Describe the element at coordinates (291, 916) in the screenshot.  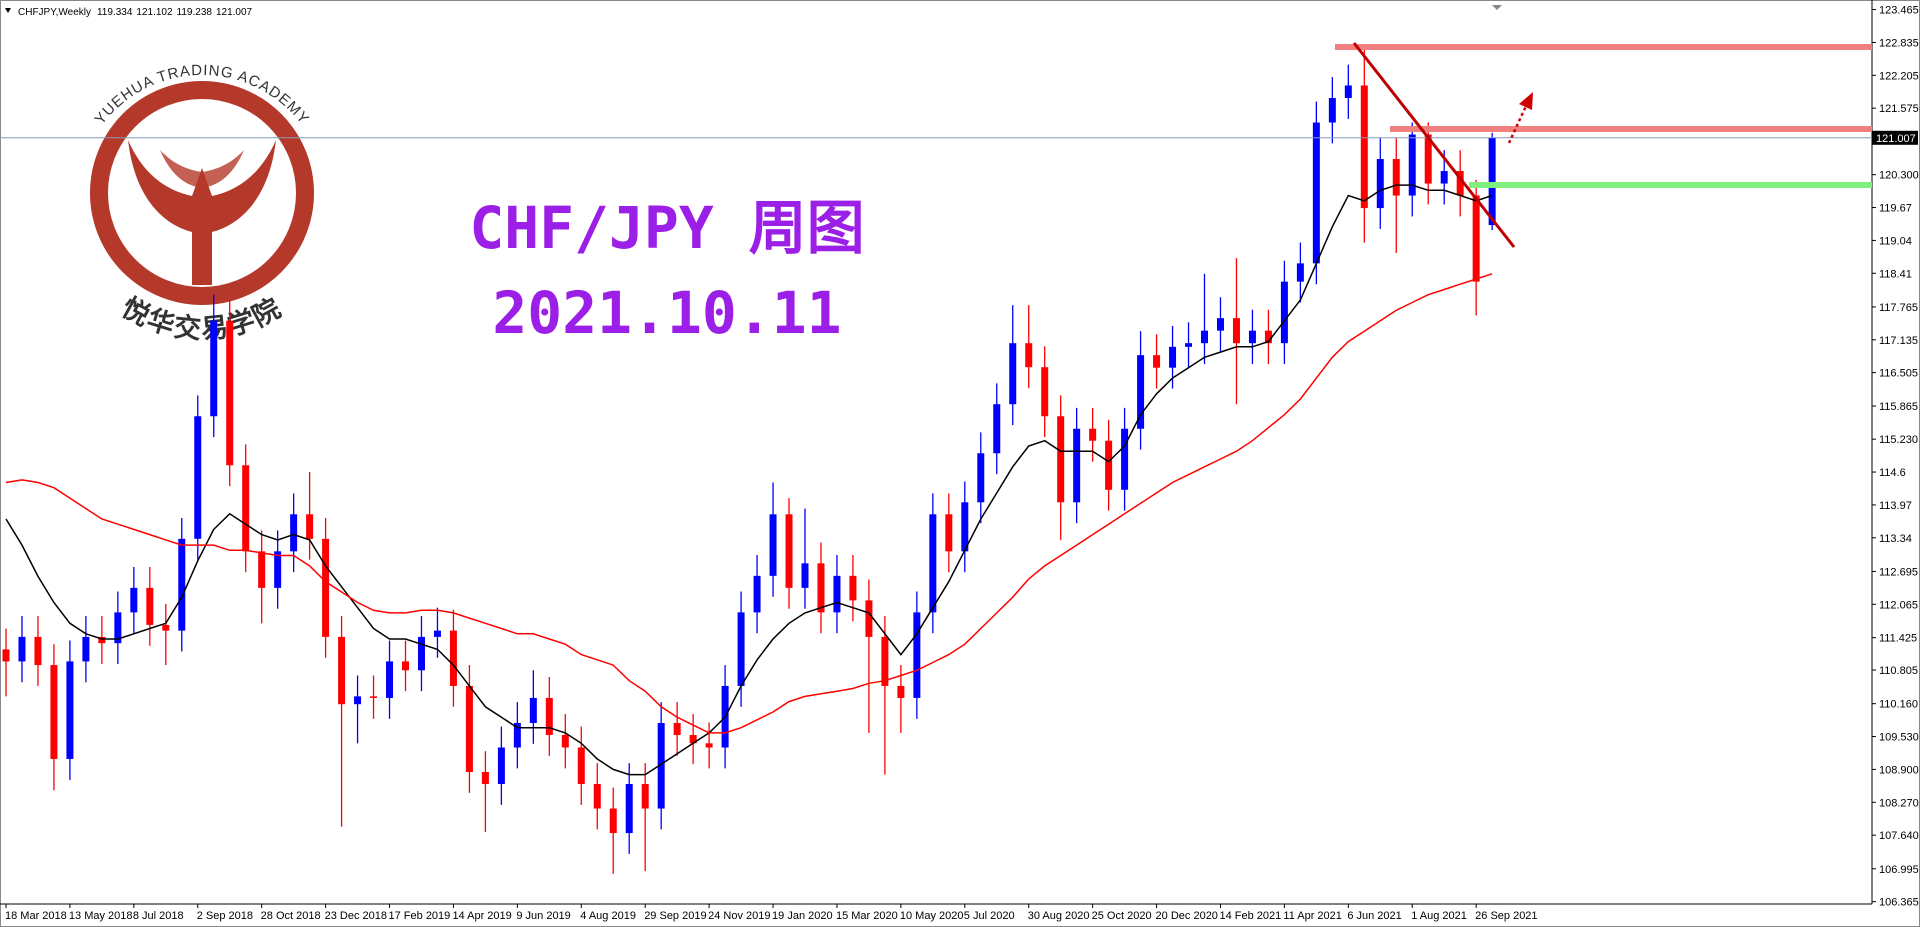
I see `x-tick-label: 28 Oct 2018` at that location.